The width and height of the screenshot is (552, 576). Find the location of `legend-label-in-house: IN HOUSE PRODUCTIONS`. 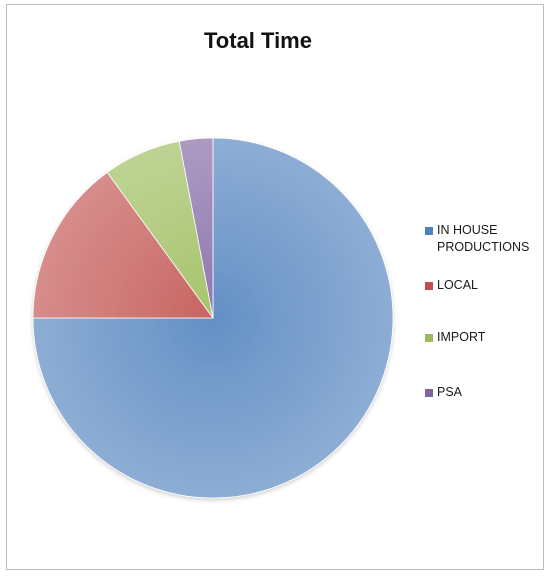

legend-label-in-house: IN HOUSE PRODUCTIONS is located at coordinates (483, 238).